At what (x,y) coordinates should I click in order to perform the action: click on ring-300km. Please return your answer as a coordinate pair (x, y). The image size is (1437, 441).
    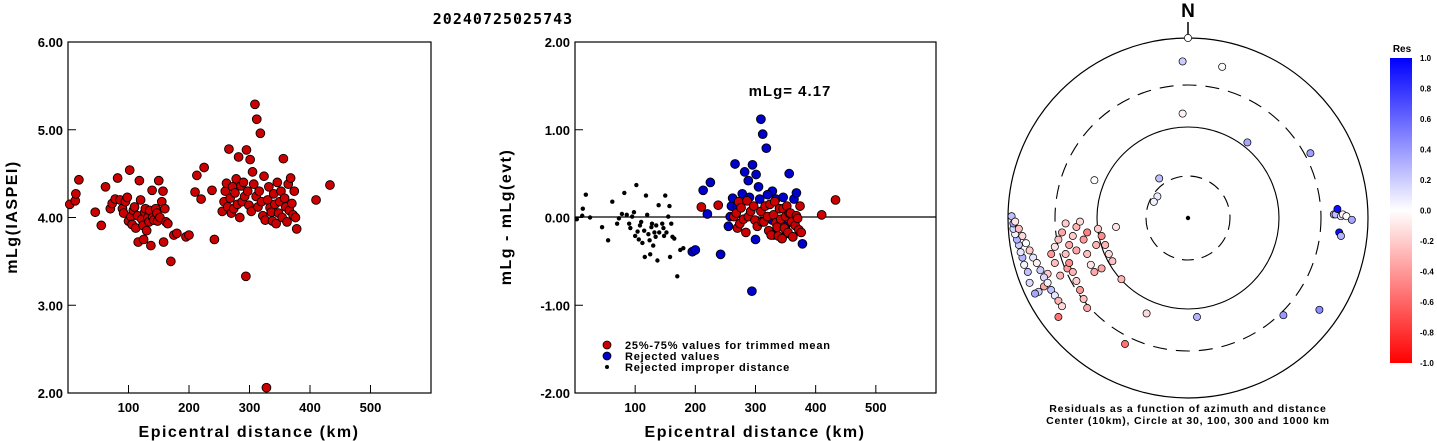
    Looking at the image, I should click on (1188, 218).